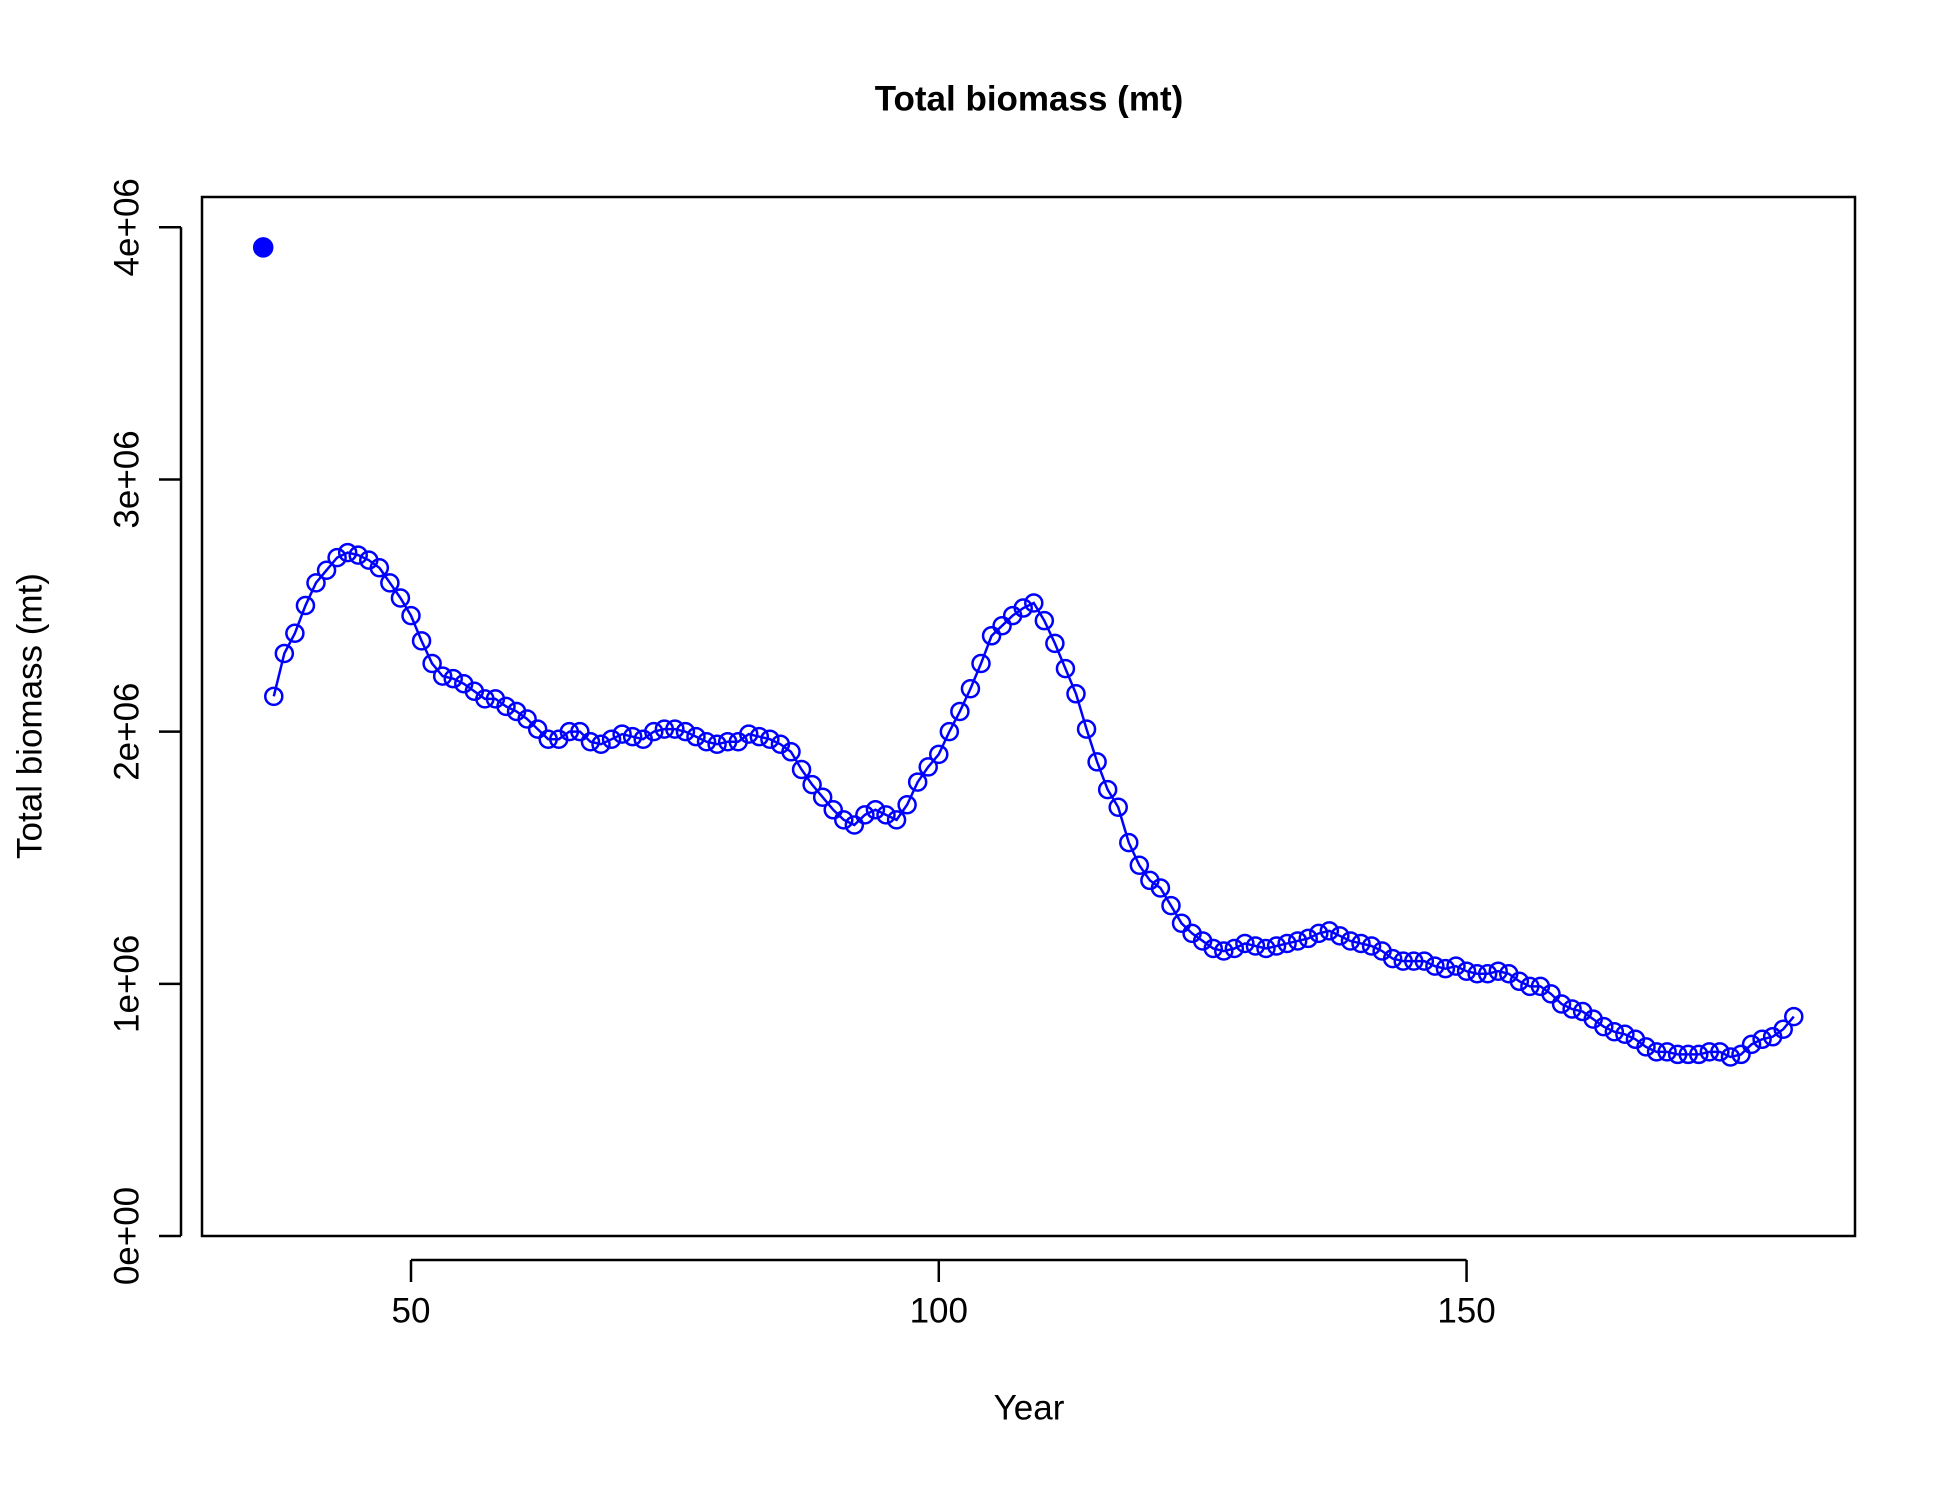 The image size is (1950, 1500). Describe the element at coordinates (126, 1236) in the screenshot. I see `y-tick-label: 0e+00` at that location.